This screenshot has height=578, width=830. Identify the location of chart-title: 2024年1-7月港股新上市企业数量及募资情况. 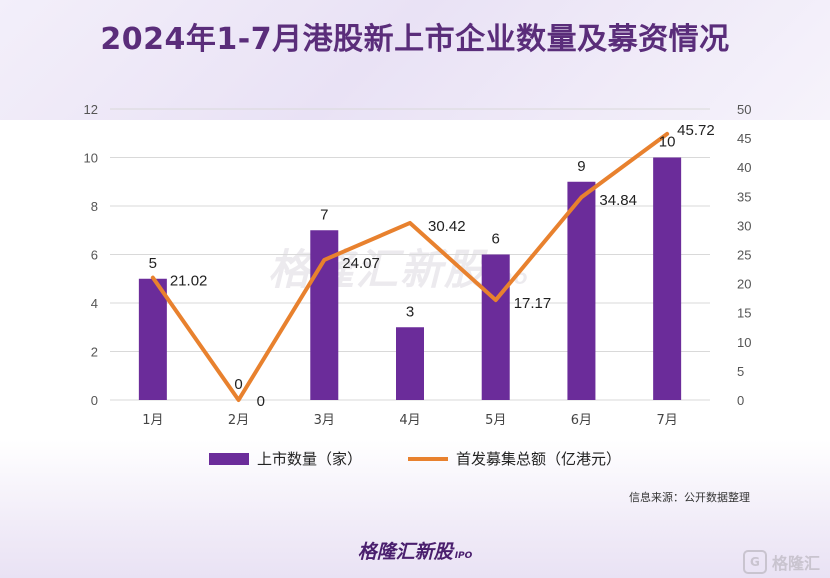
(415, 39).